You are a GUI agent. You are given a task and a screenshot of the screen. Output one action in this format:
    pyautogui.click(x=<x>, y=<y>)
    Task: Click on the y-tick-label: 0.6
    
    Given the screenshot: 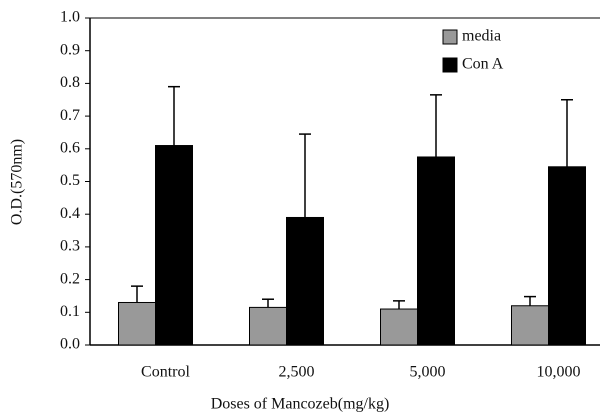 What is the action you would take?
    pyautogui.click(x=70, y=147)
    